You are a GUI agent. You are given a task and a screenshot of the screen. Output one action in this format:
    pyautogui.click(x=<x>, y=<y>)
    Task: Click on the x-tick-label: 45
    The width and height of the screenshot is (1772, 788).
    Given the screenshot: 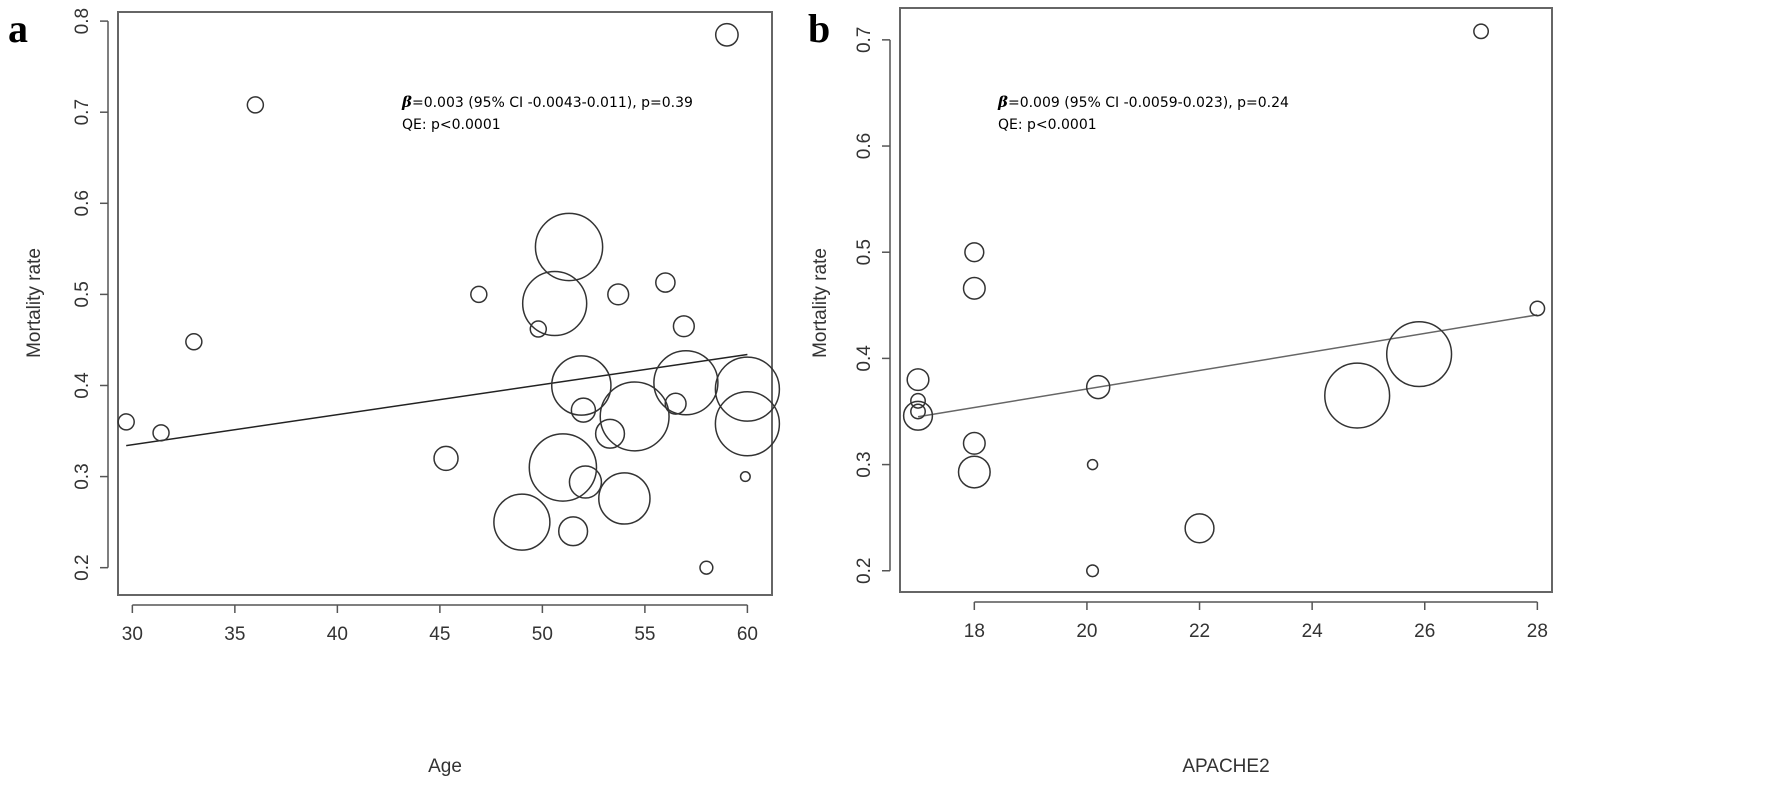 What is the action you would take?
    pyautogui.click(x=439, y=634)
    